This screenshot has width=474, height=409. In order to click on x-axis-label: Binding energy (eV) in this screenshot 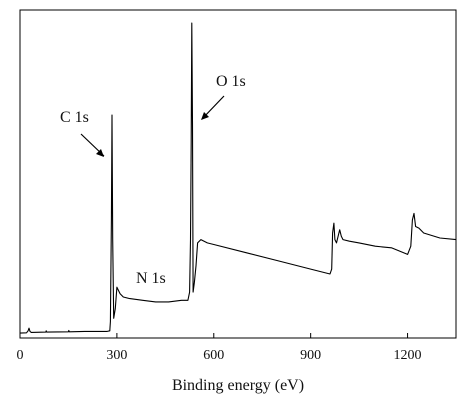, I will do `click(238, 385)`.